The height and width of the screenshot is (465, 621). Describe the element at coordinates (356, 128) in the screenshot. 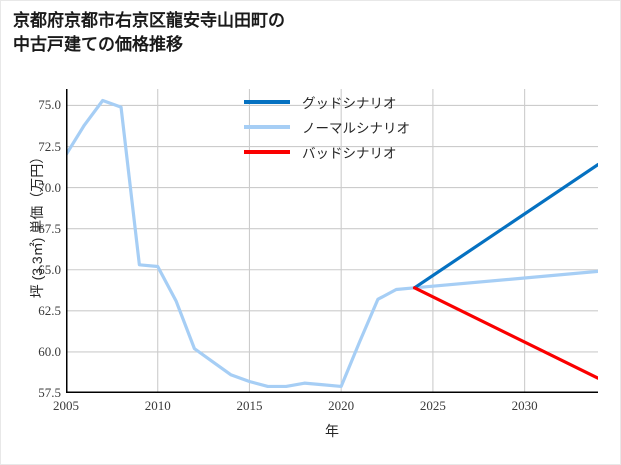

I see `legend-label: ノーマルシナリオ` at that location.